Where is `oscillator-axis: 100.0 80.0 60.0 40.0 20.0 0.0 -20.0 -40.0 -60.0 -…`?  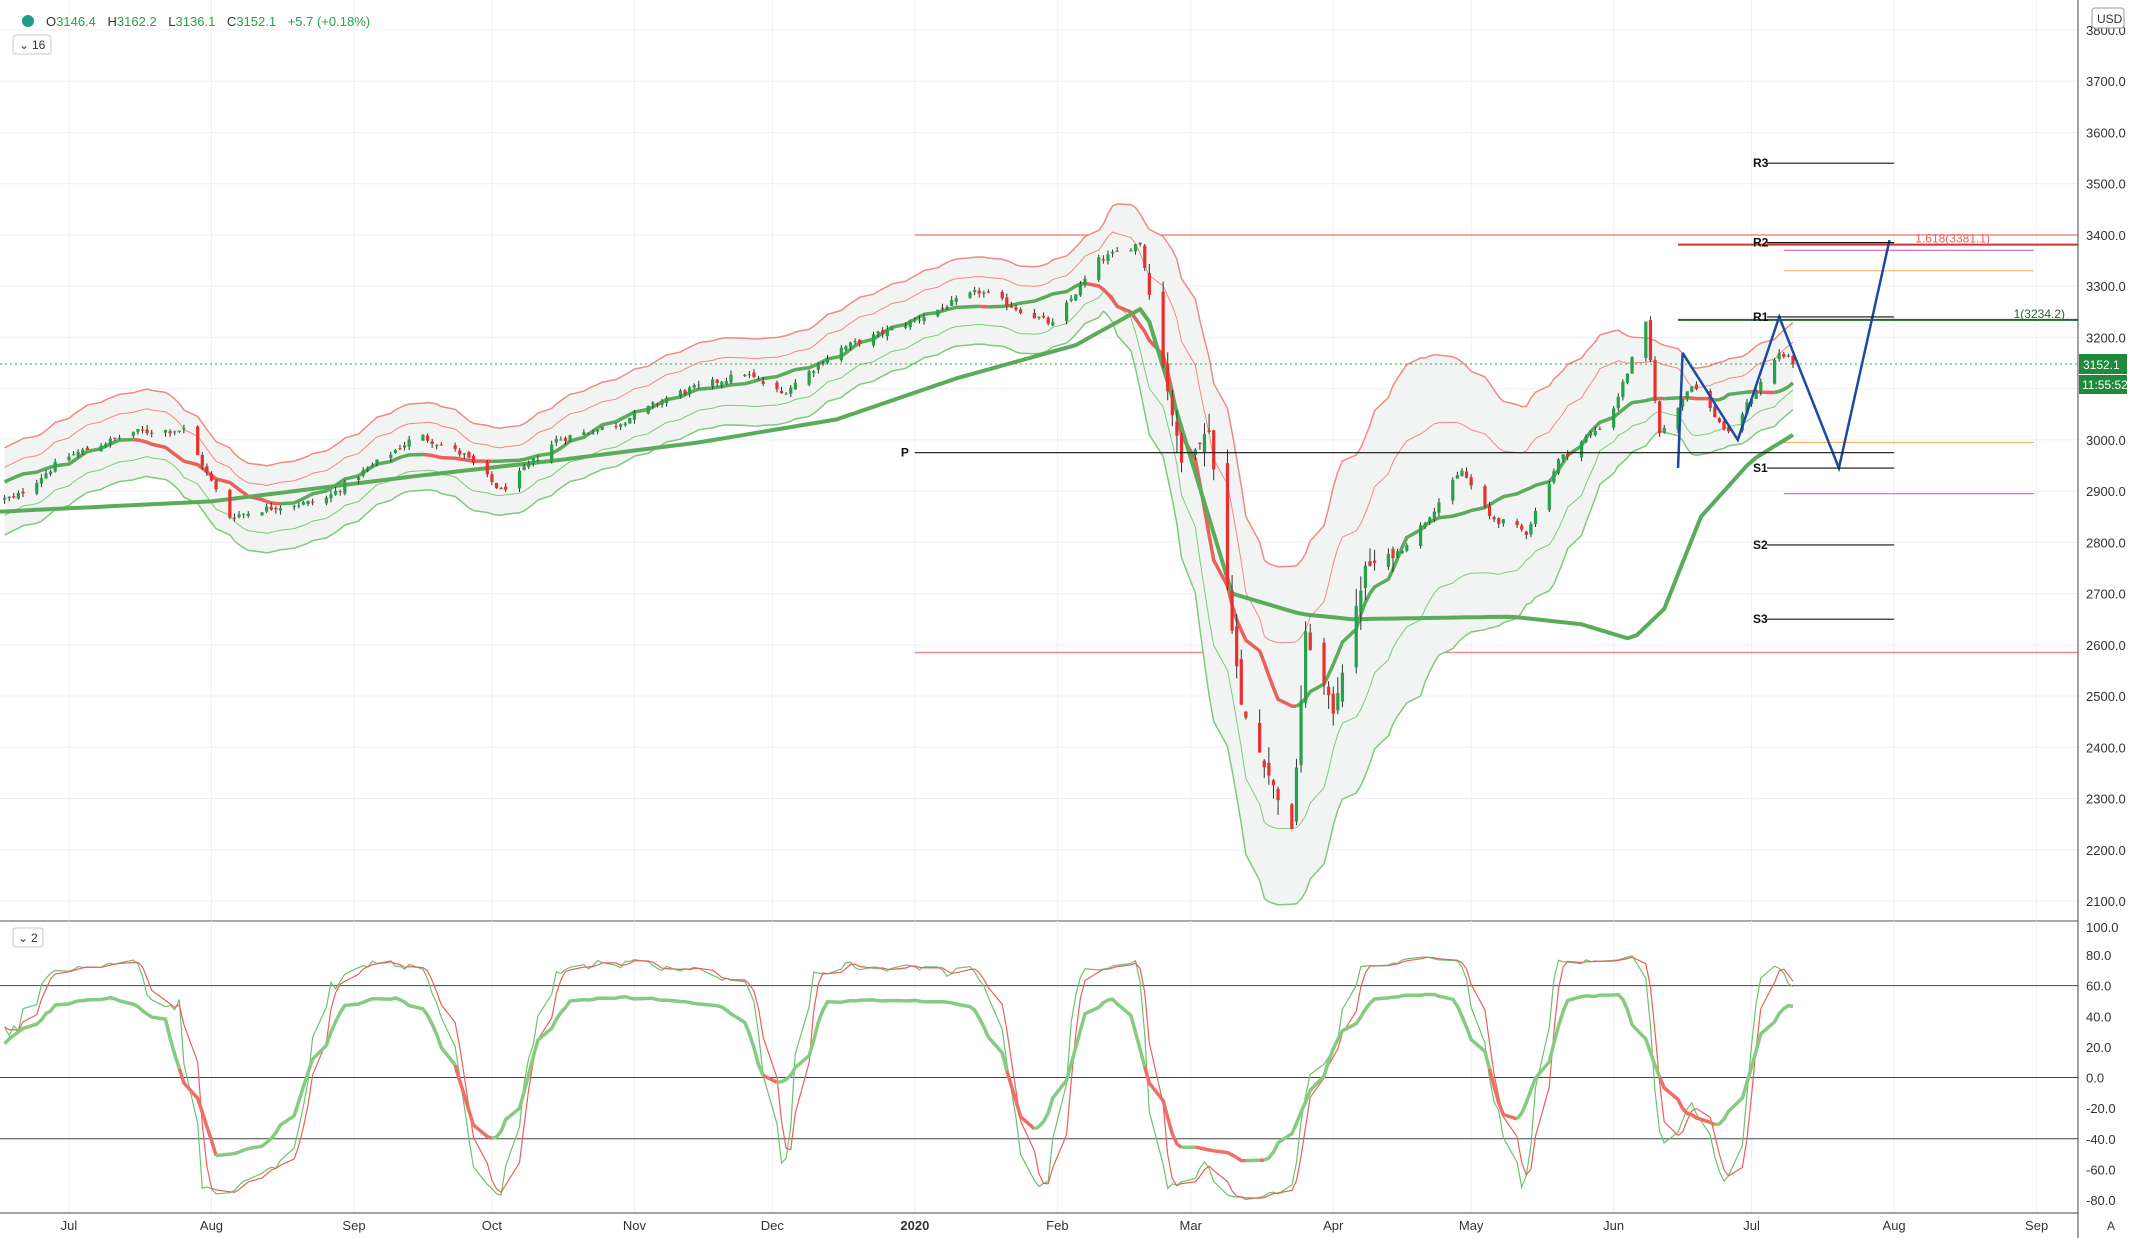
oscillator-axis: 100.0 80.0 60.0 40.0 20.0 0.0 -20.0 -40.0 -60.0 -… is located at coordinates (2102, 1064).